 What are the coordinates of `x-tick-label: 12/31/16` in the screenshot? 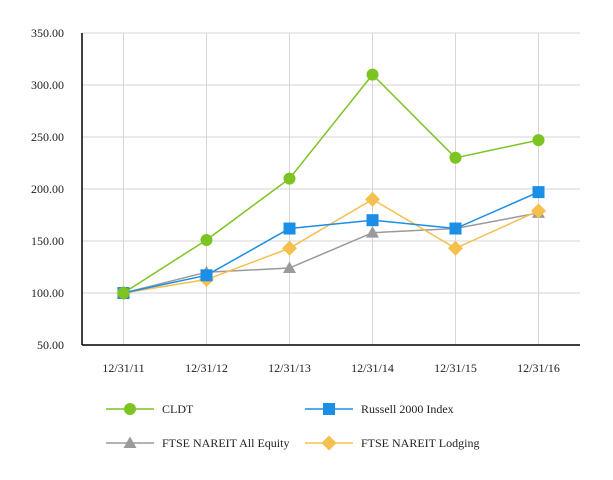 It's located at (538, 368).